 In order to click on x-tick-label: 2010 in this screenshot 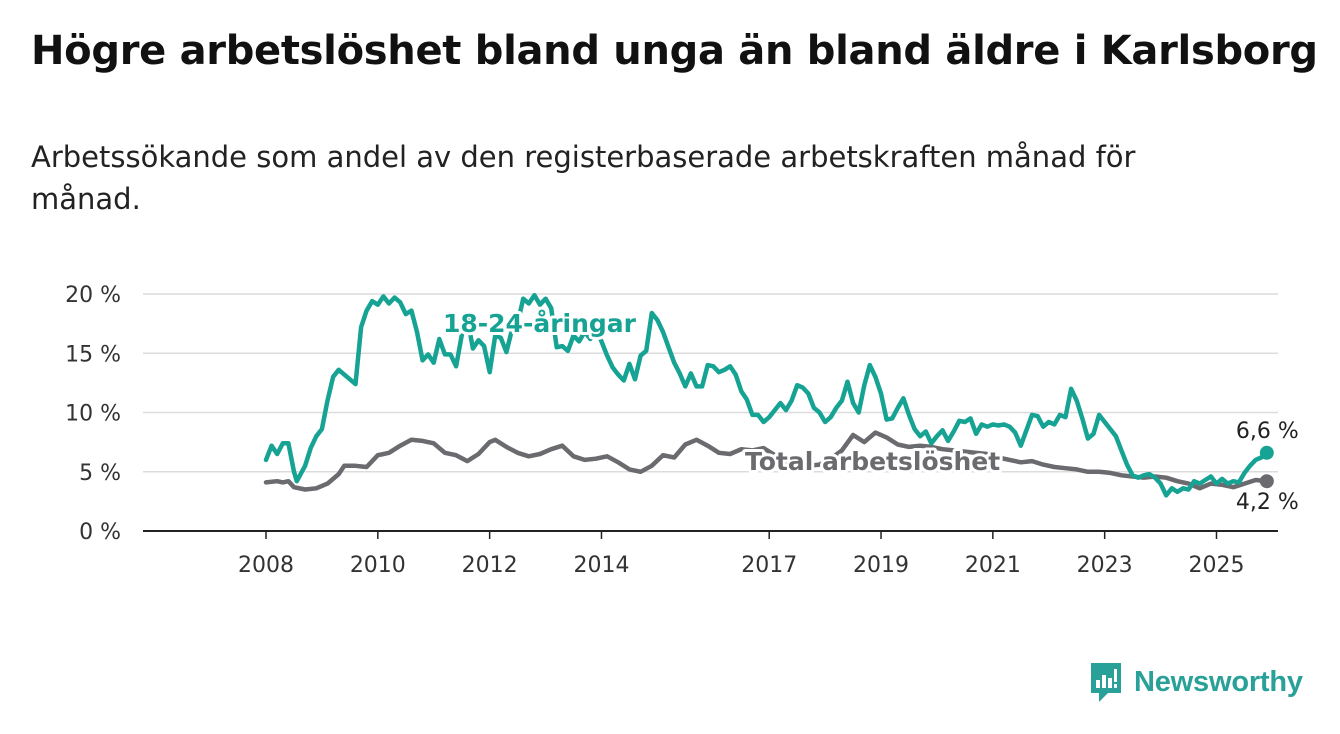, I will do `click(378, 565)`.